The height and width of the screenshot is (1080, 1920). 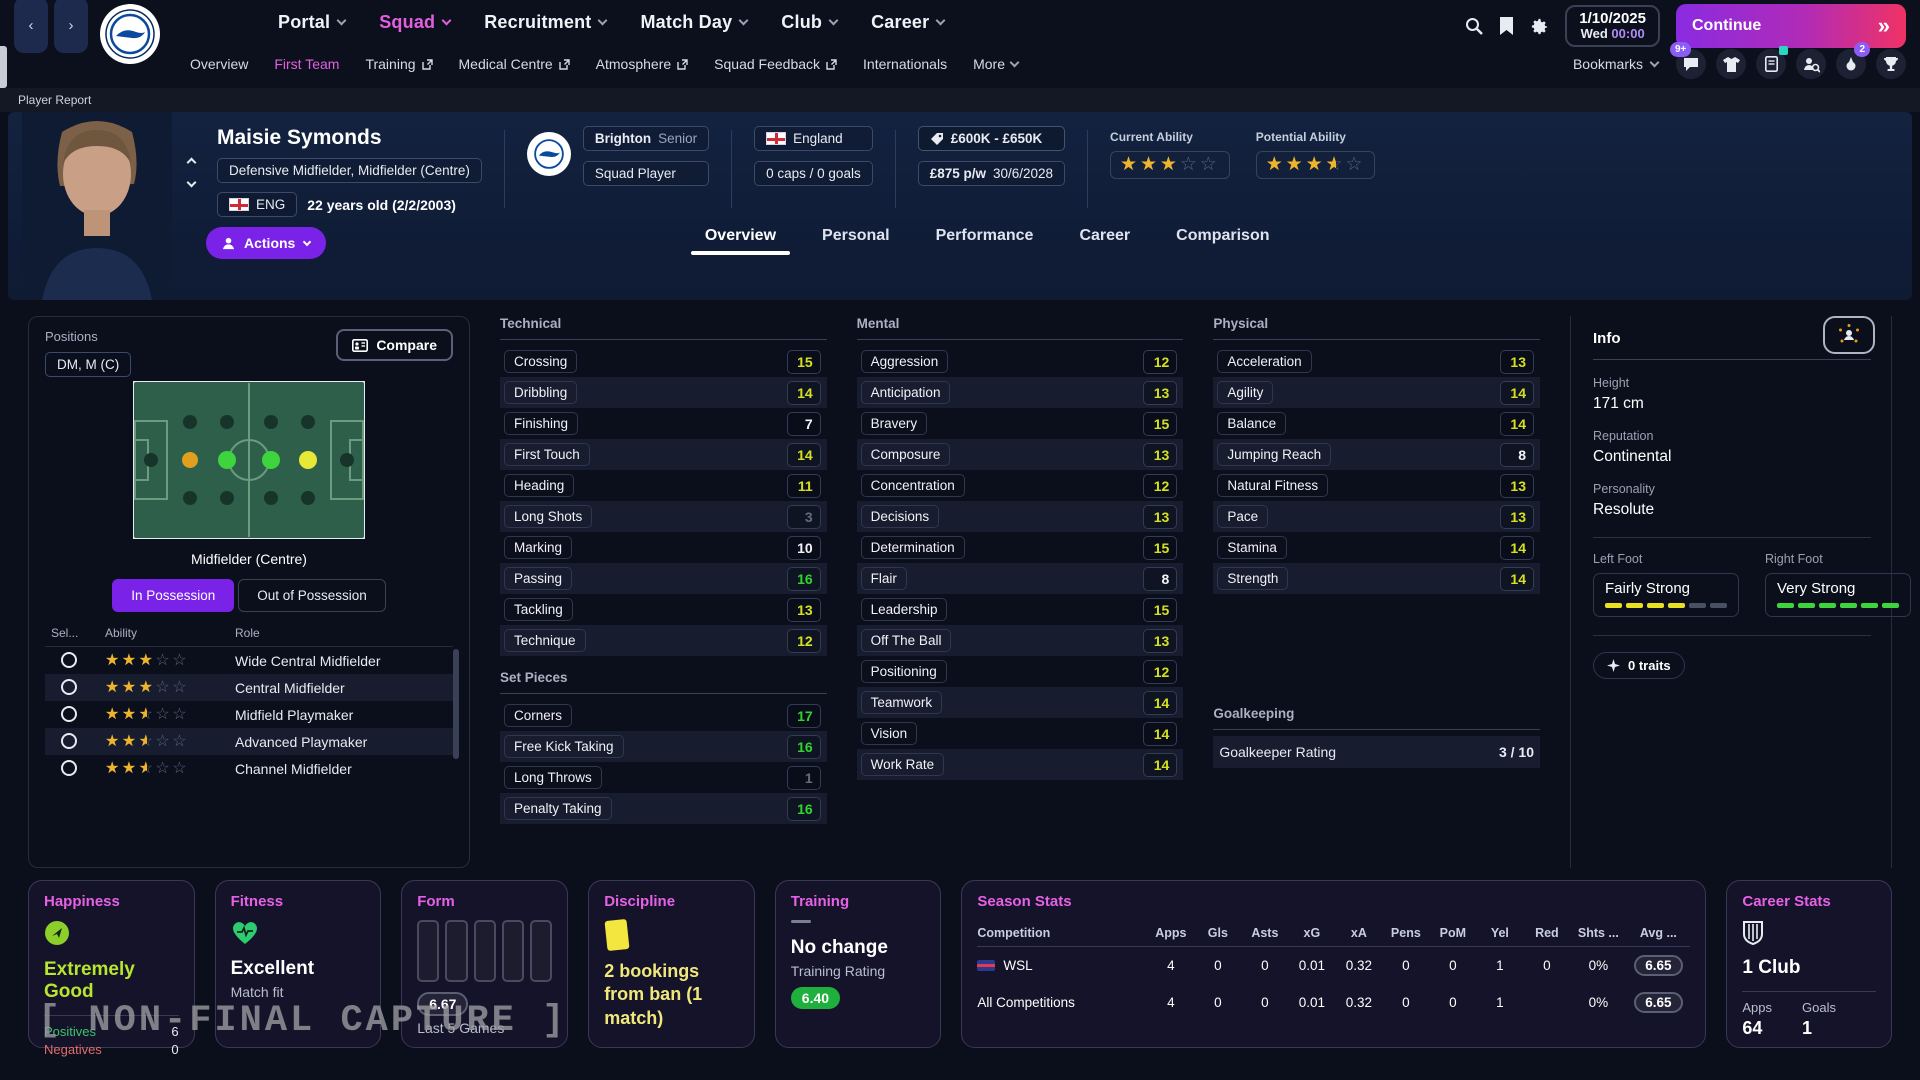 What do you see at coordinates (538, 715) in the screenshot?
I see `attribute-label: Corners` at bounding box center [538, 715].